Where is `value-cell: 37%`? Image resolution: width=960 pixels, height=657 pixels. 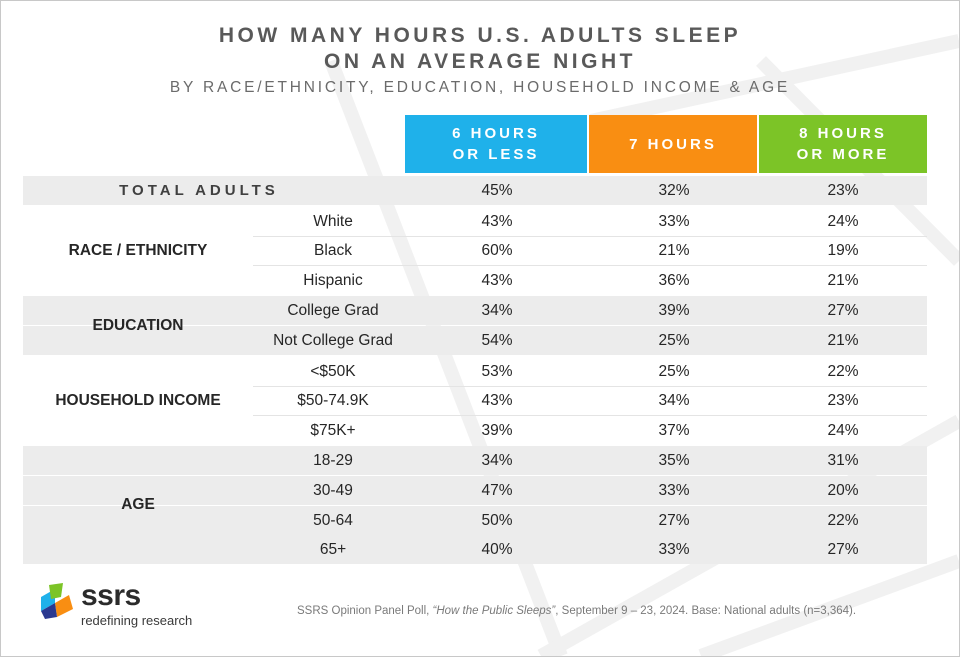 value-cell: 37% is located at coordinates (674, 430).